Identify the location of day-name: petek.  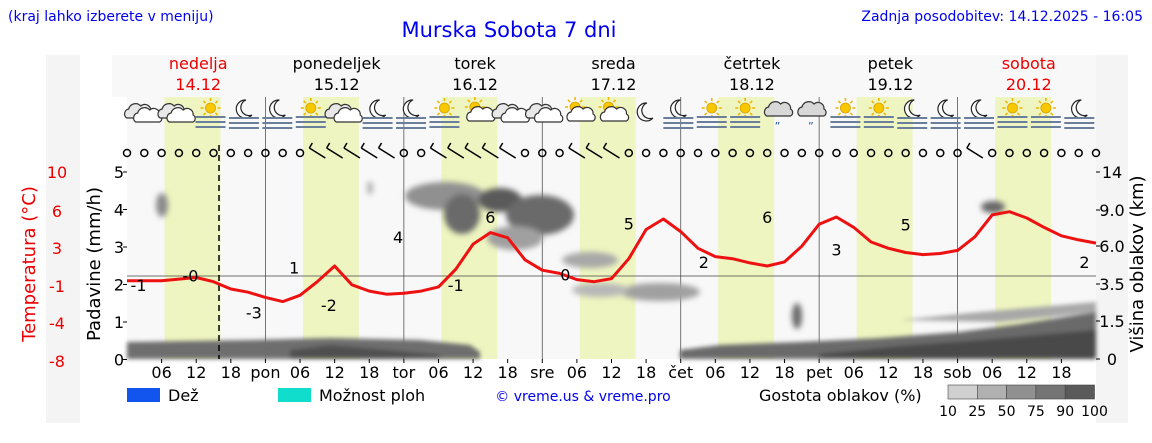
(891, 63).